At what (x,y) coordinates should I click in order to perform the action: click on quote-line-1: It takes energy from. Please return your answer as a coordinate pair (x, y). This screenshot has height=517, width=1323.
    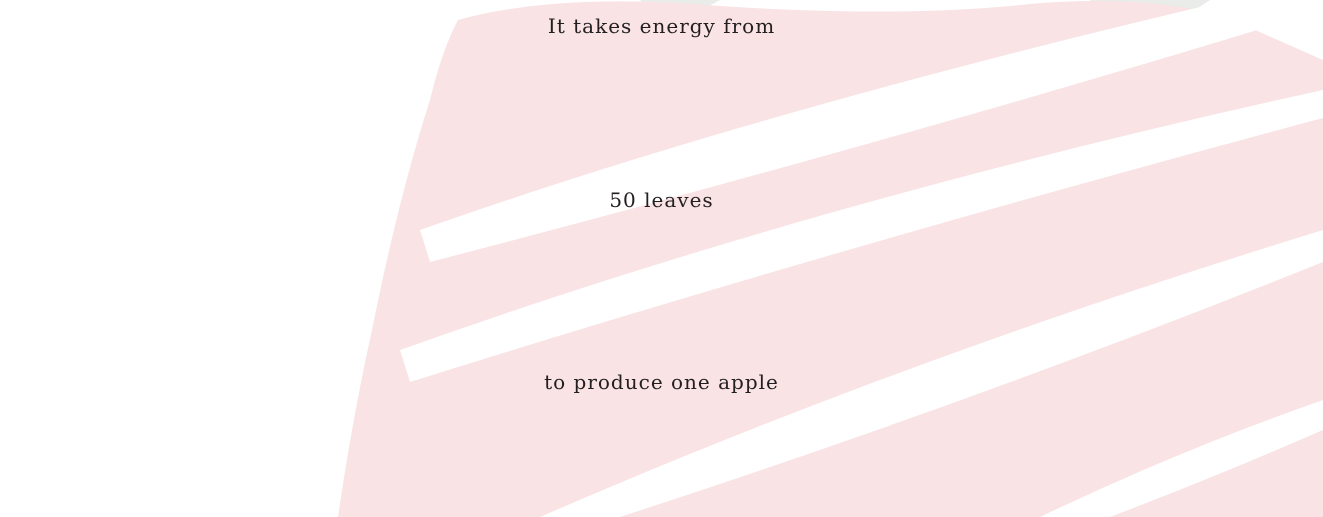
    Looking at the image, I should click on (661, 26).